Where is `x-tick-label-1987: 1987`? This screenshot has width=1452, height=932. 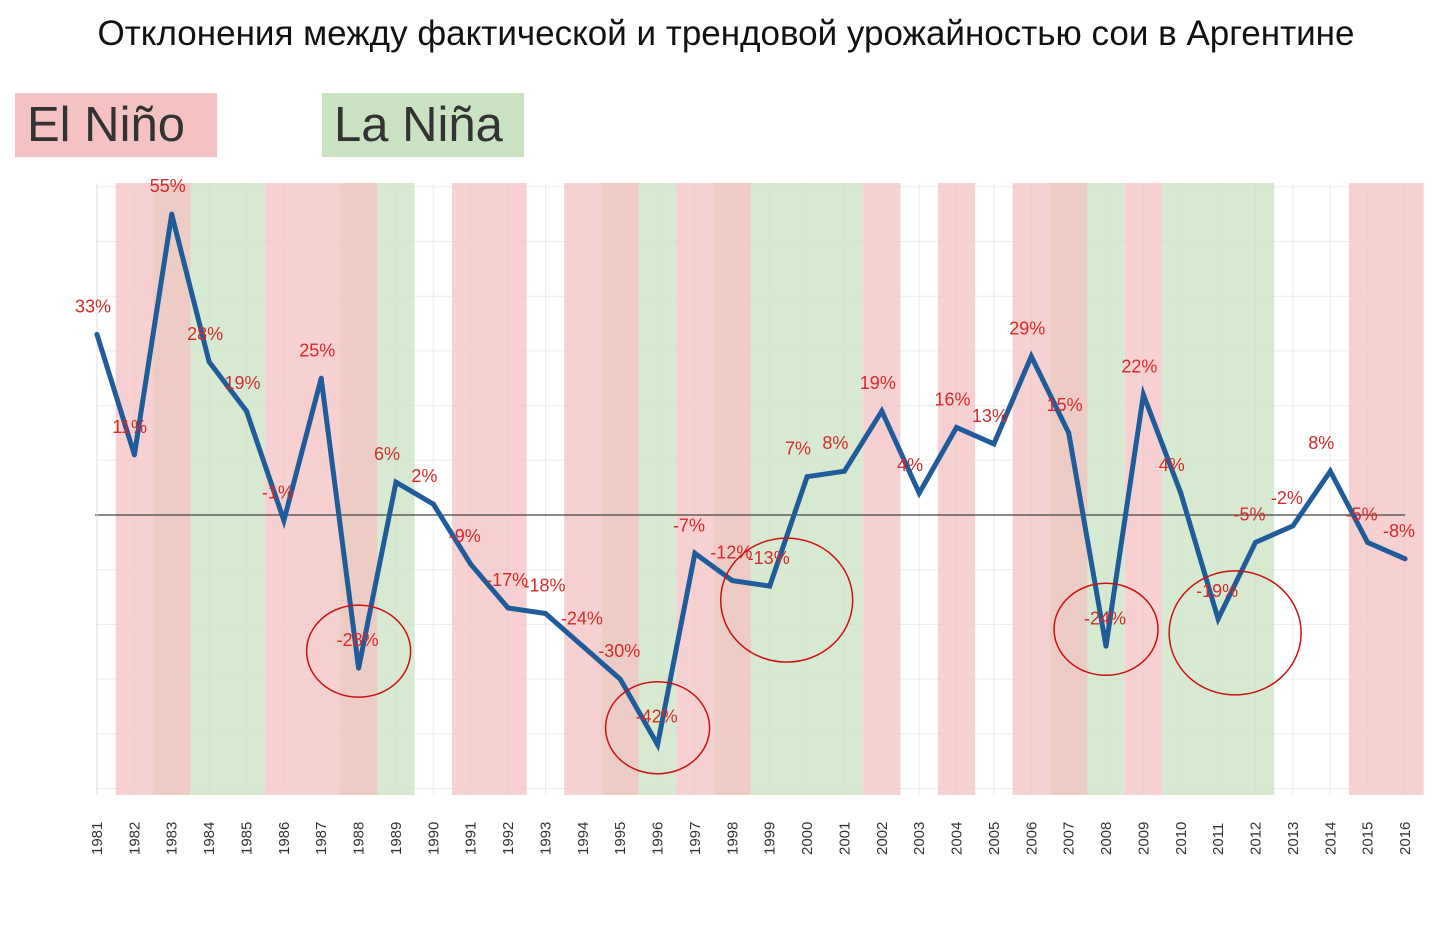
x-tick-label-1987: 1987 is located at coordinates (321, 838).